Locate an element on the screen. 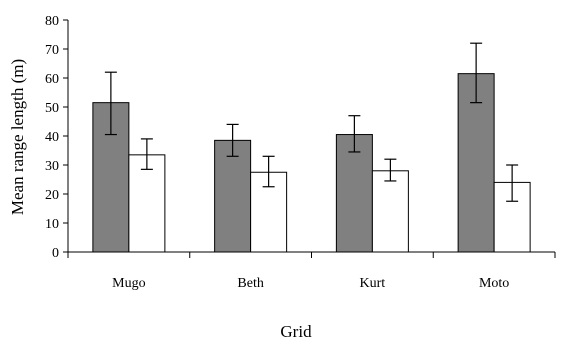 The image size is (584, 345). y-tick-label: 0 is located at coordinates (55, 253).